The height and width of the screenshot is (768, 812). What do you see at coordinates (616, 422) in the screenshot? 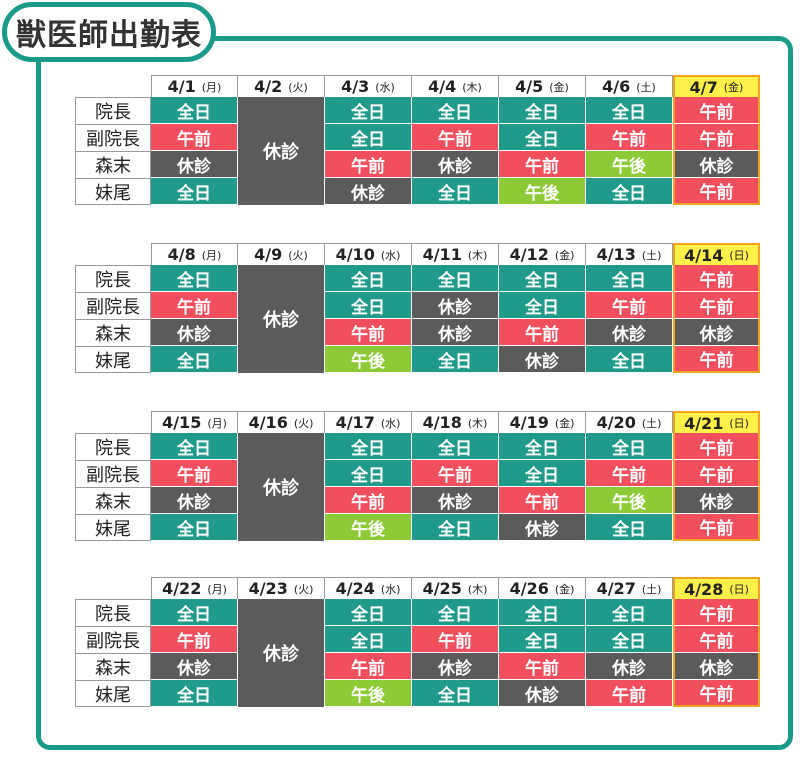
I see `date-label: 4/20` at bounding box center [616, 422].